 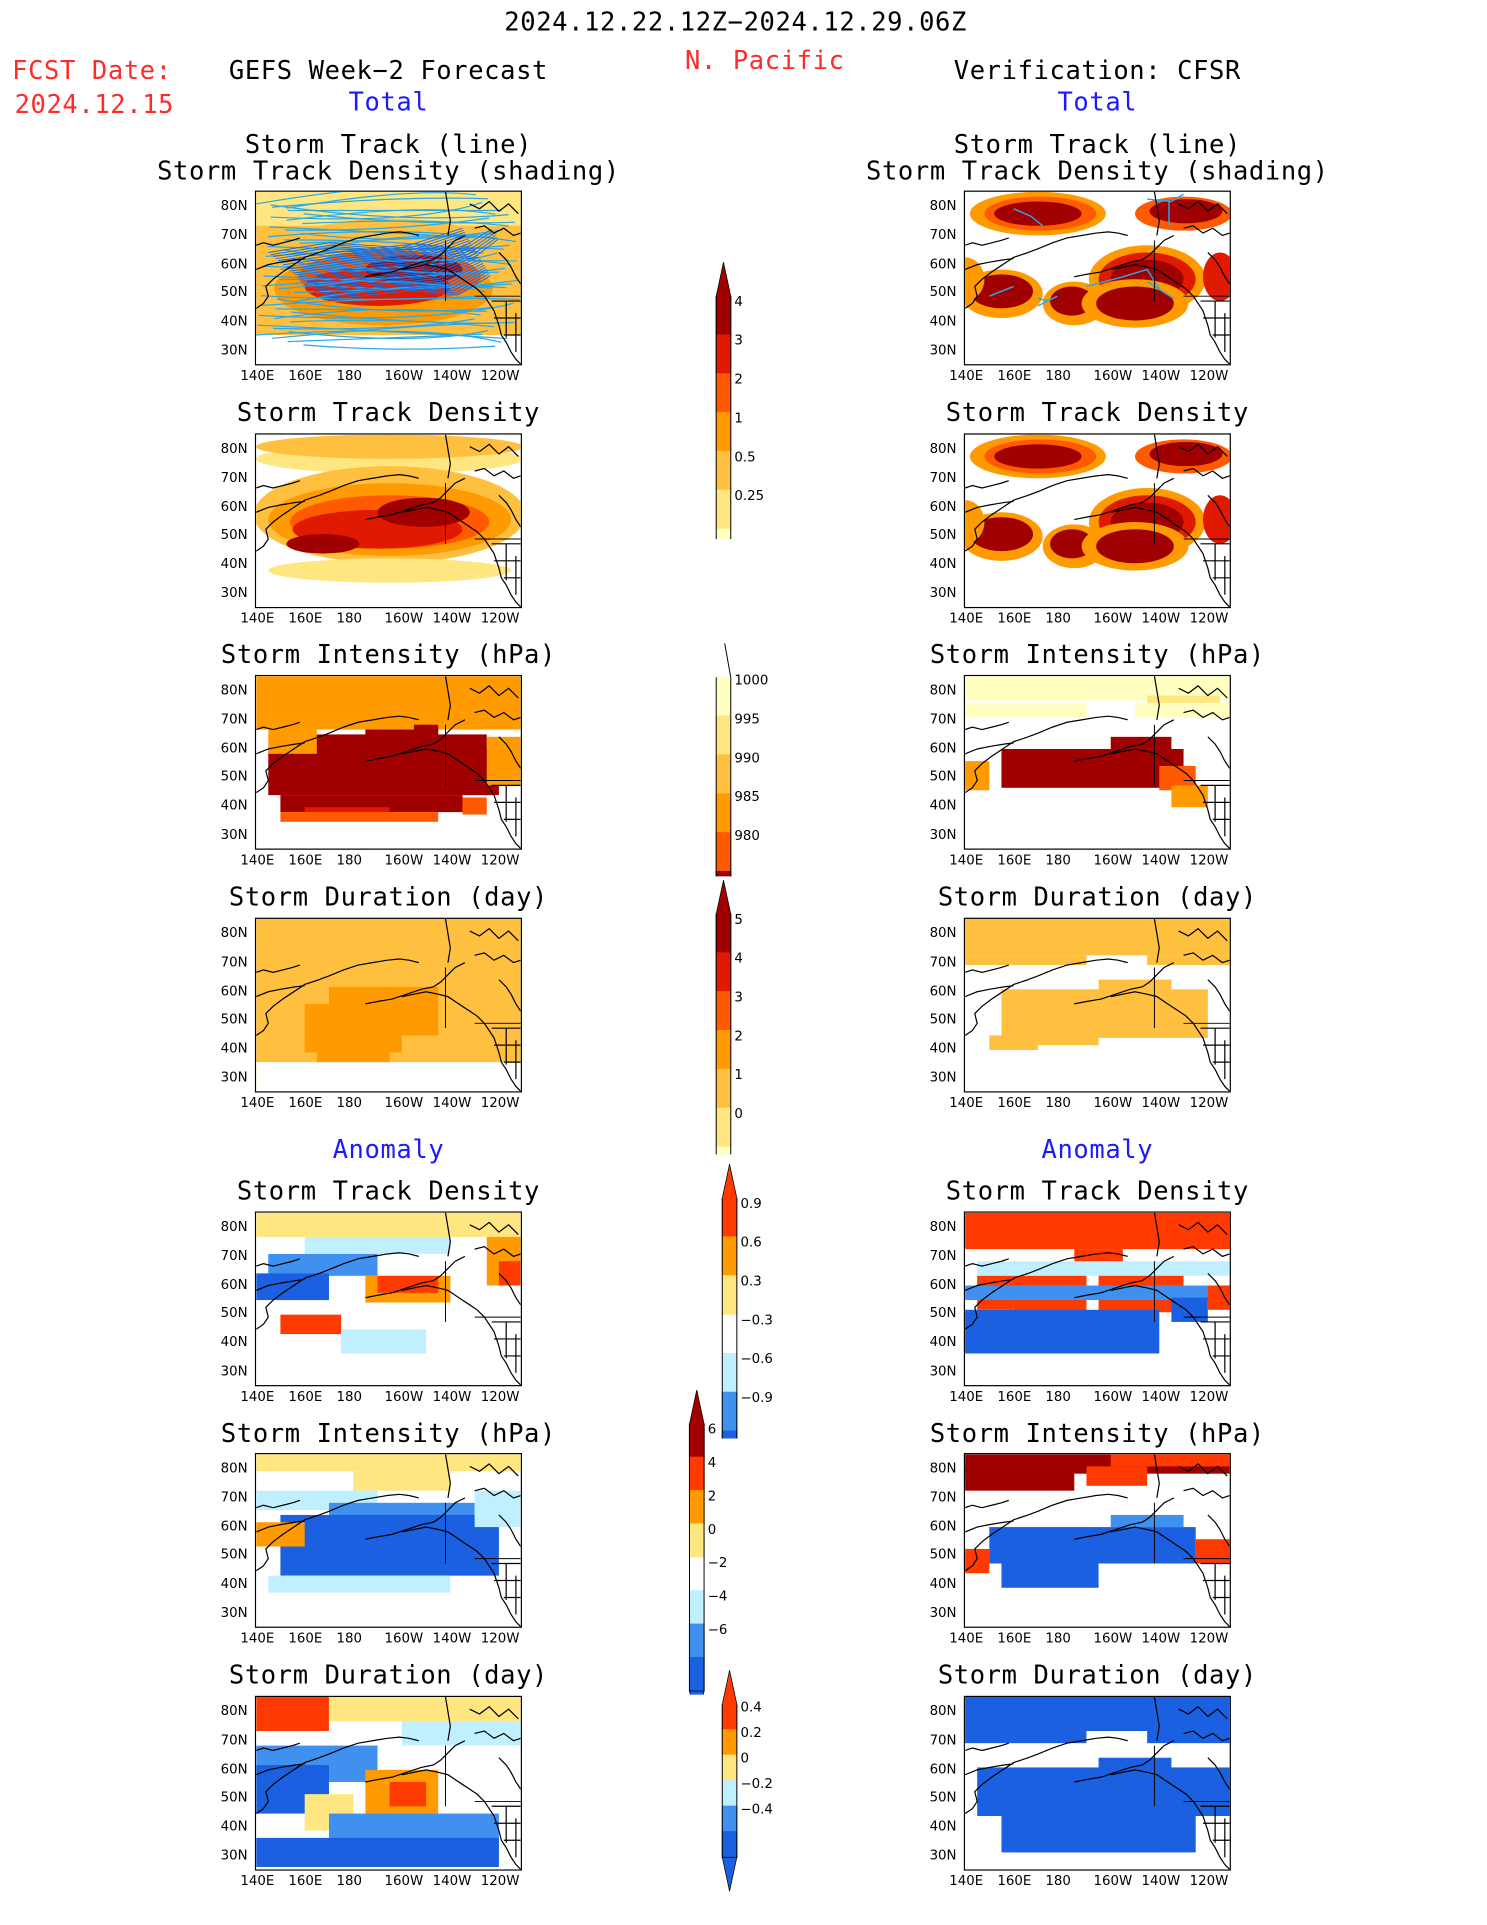 What do you see at coordinates (1097, 1434) in the screenshot?
I see `right-anom-intensity-title: Storm Intensity (hPa)` at bounding box center [1097, 1434].